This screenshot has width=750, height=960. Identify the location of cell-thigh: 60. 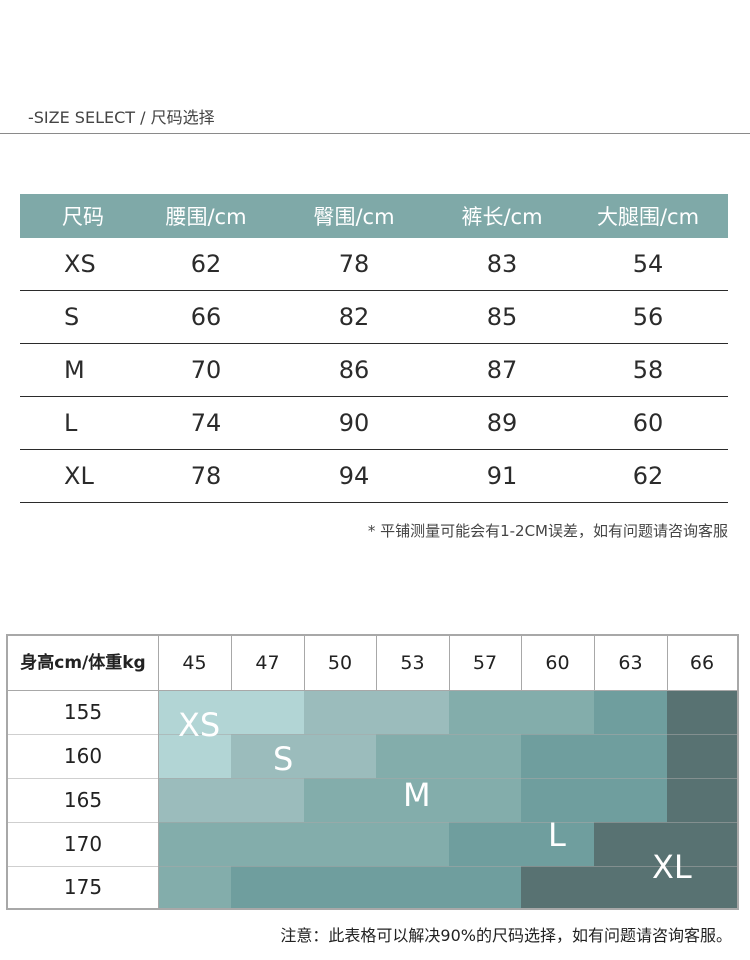
(648, 423).